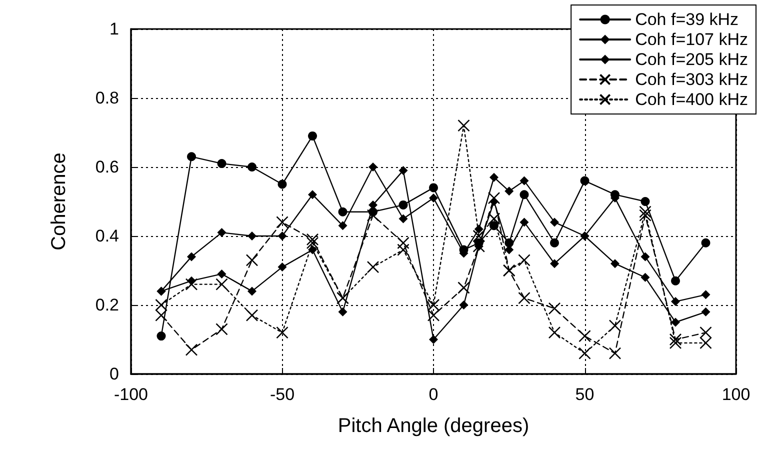 The height and width of the screenshot is (460, 761). Describe the element at coordinates (434, 426) in the screenshot. I see `x-axis-title: Pitch Angle (degrees)` at that location.